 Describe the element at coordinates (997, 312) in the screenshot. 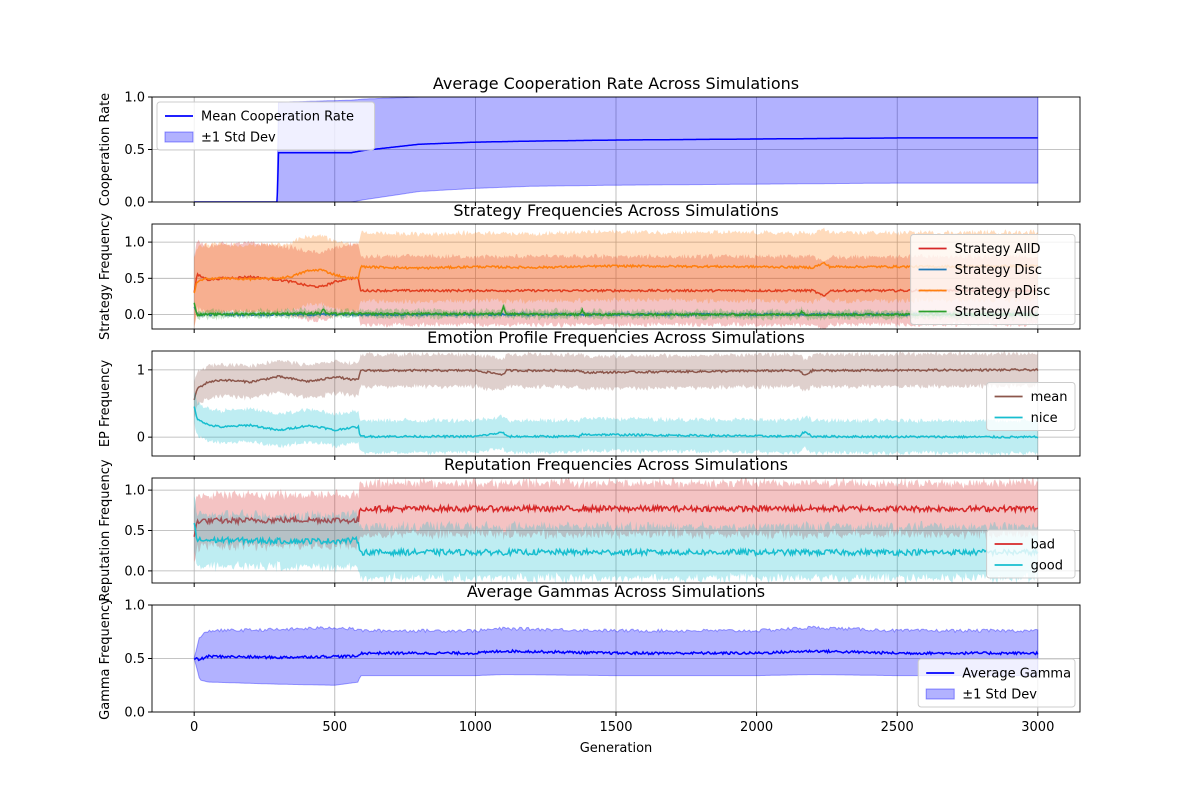

I see `legend-label: Strategy AllC` at that location.